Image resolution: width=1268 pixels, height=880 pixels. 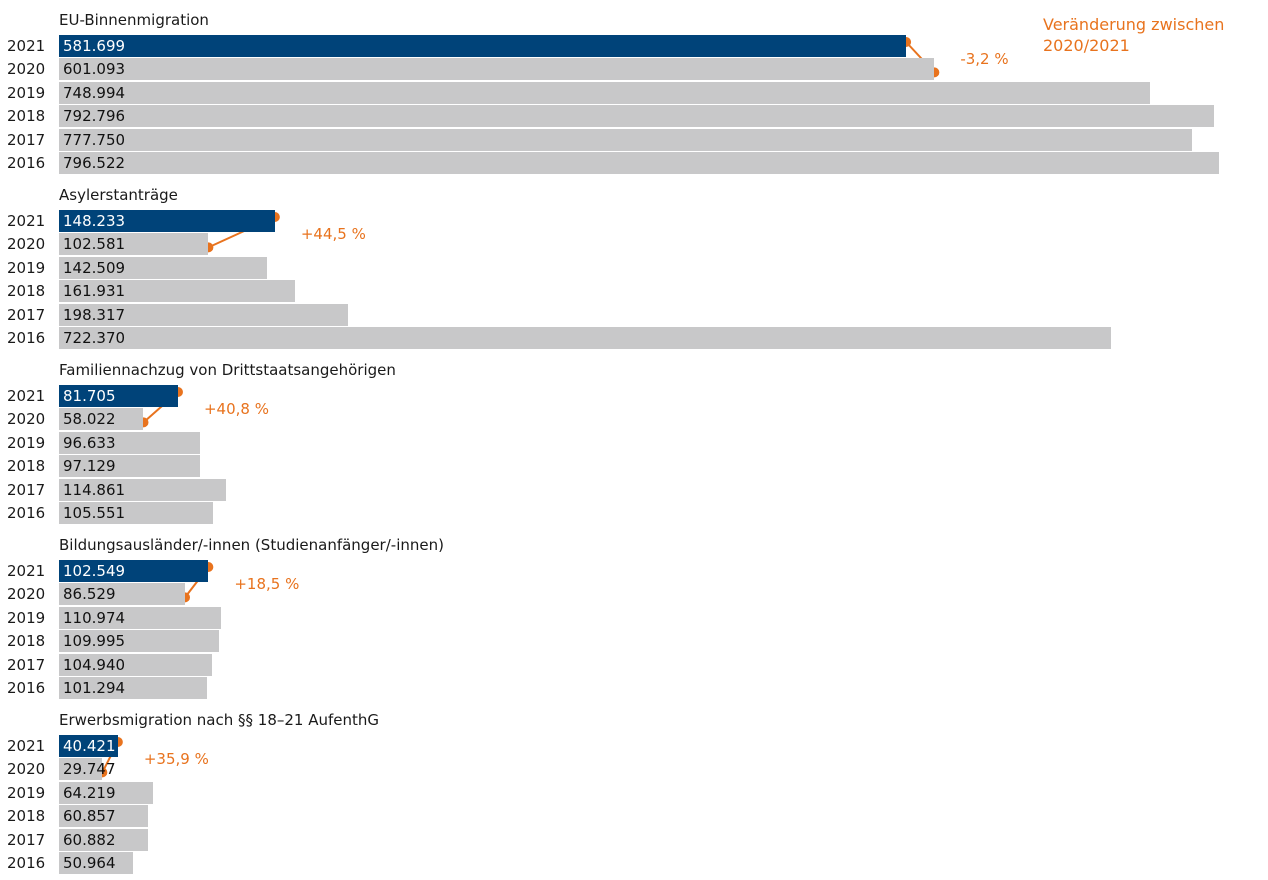 I want to click on group-title: Asylerstanträge, so click(x=118, y=195).